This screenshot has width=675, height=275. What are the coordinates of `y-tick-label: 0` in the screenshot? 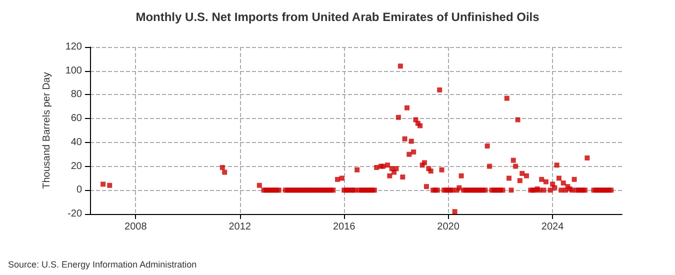 It's located at (79, 190).